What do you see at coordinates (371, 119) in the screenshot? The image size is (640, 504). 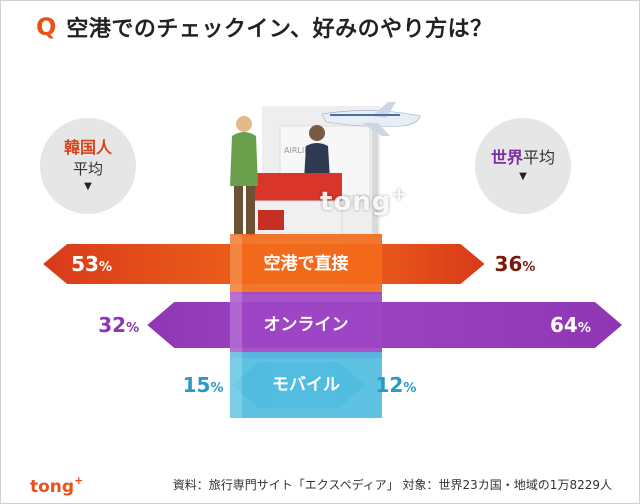 I see `airplane-icon` at bounding box center [371, 119].